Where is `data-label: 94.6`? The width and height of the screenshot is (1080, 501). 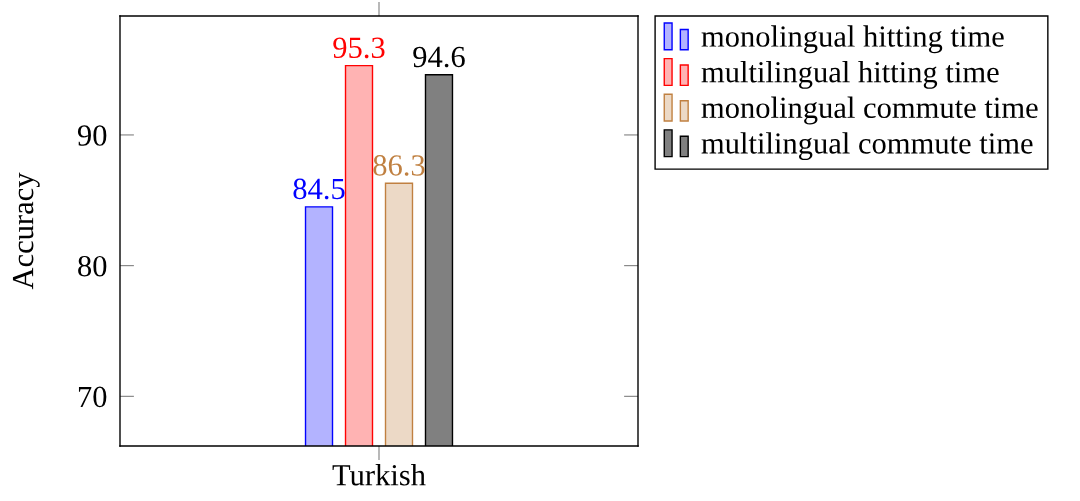 data-label: 94.6 is located at coordinates (439, 57).